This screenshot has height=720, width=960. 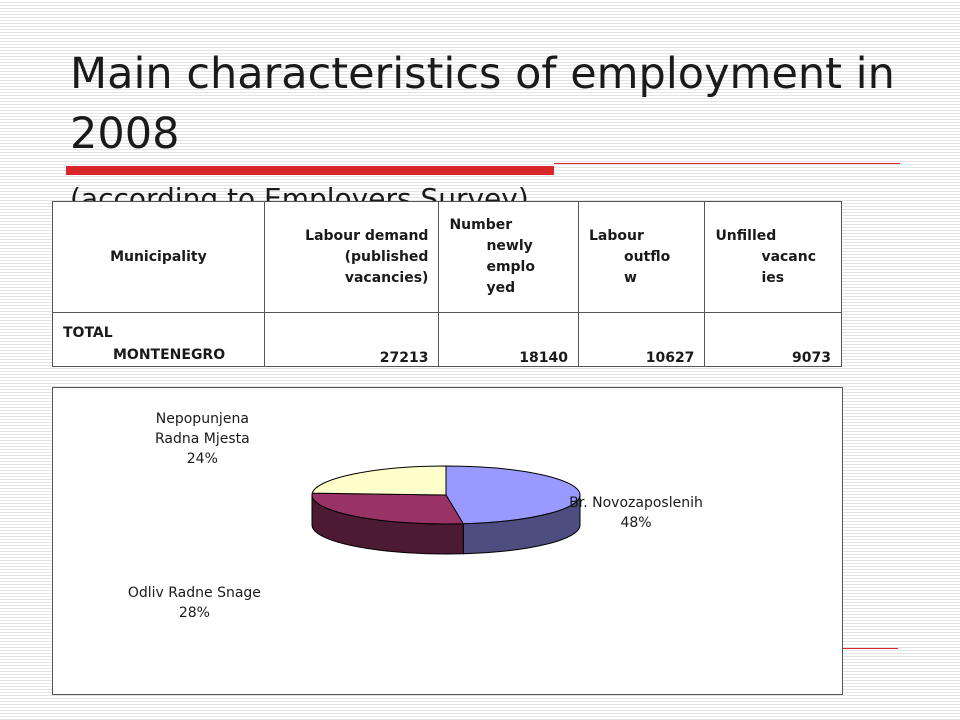 What do you see at coordinates (194, 593) in the screenshot?
I see `pie-category-label: Odliv Radne Snage` at bounding box center [194, 593].